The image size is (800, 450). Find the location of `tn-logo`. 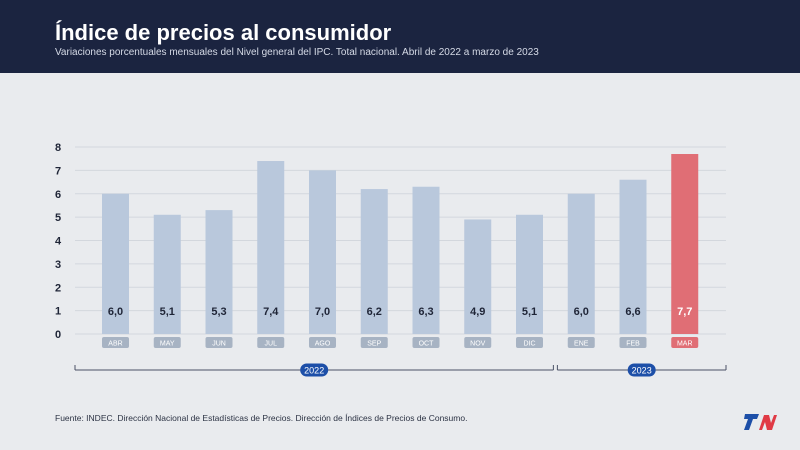

tn-logo is located at coordinates (760, 422).